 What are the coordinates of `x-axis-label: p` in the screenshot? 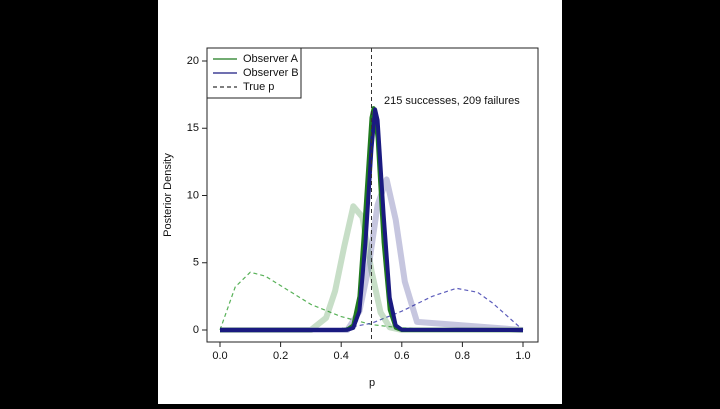 It's located at (372, 383).